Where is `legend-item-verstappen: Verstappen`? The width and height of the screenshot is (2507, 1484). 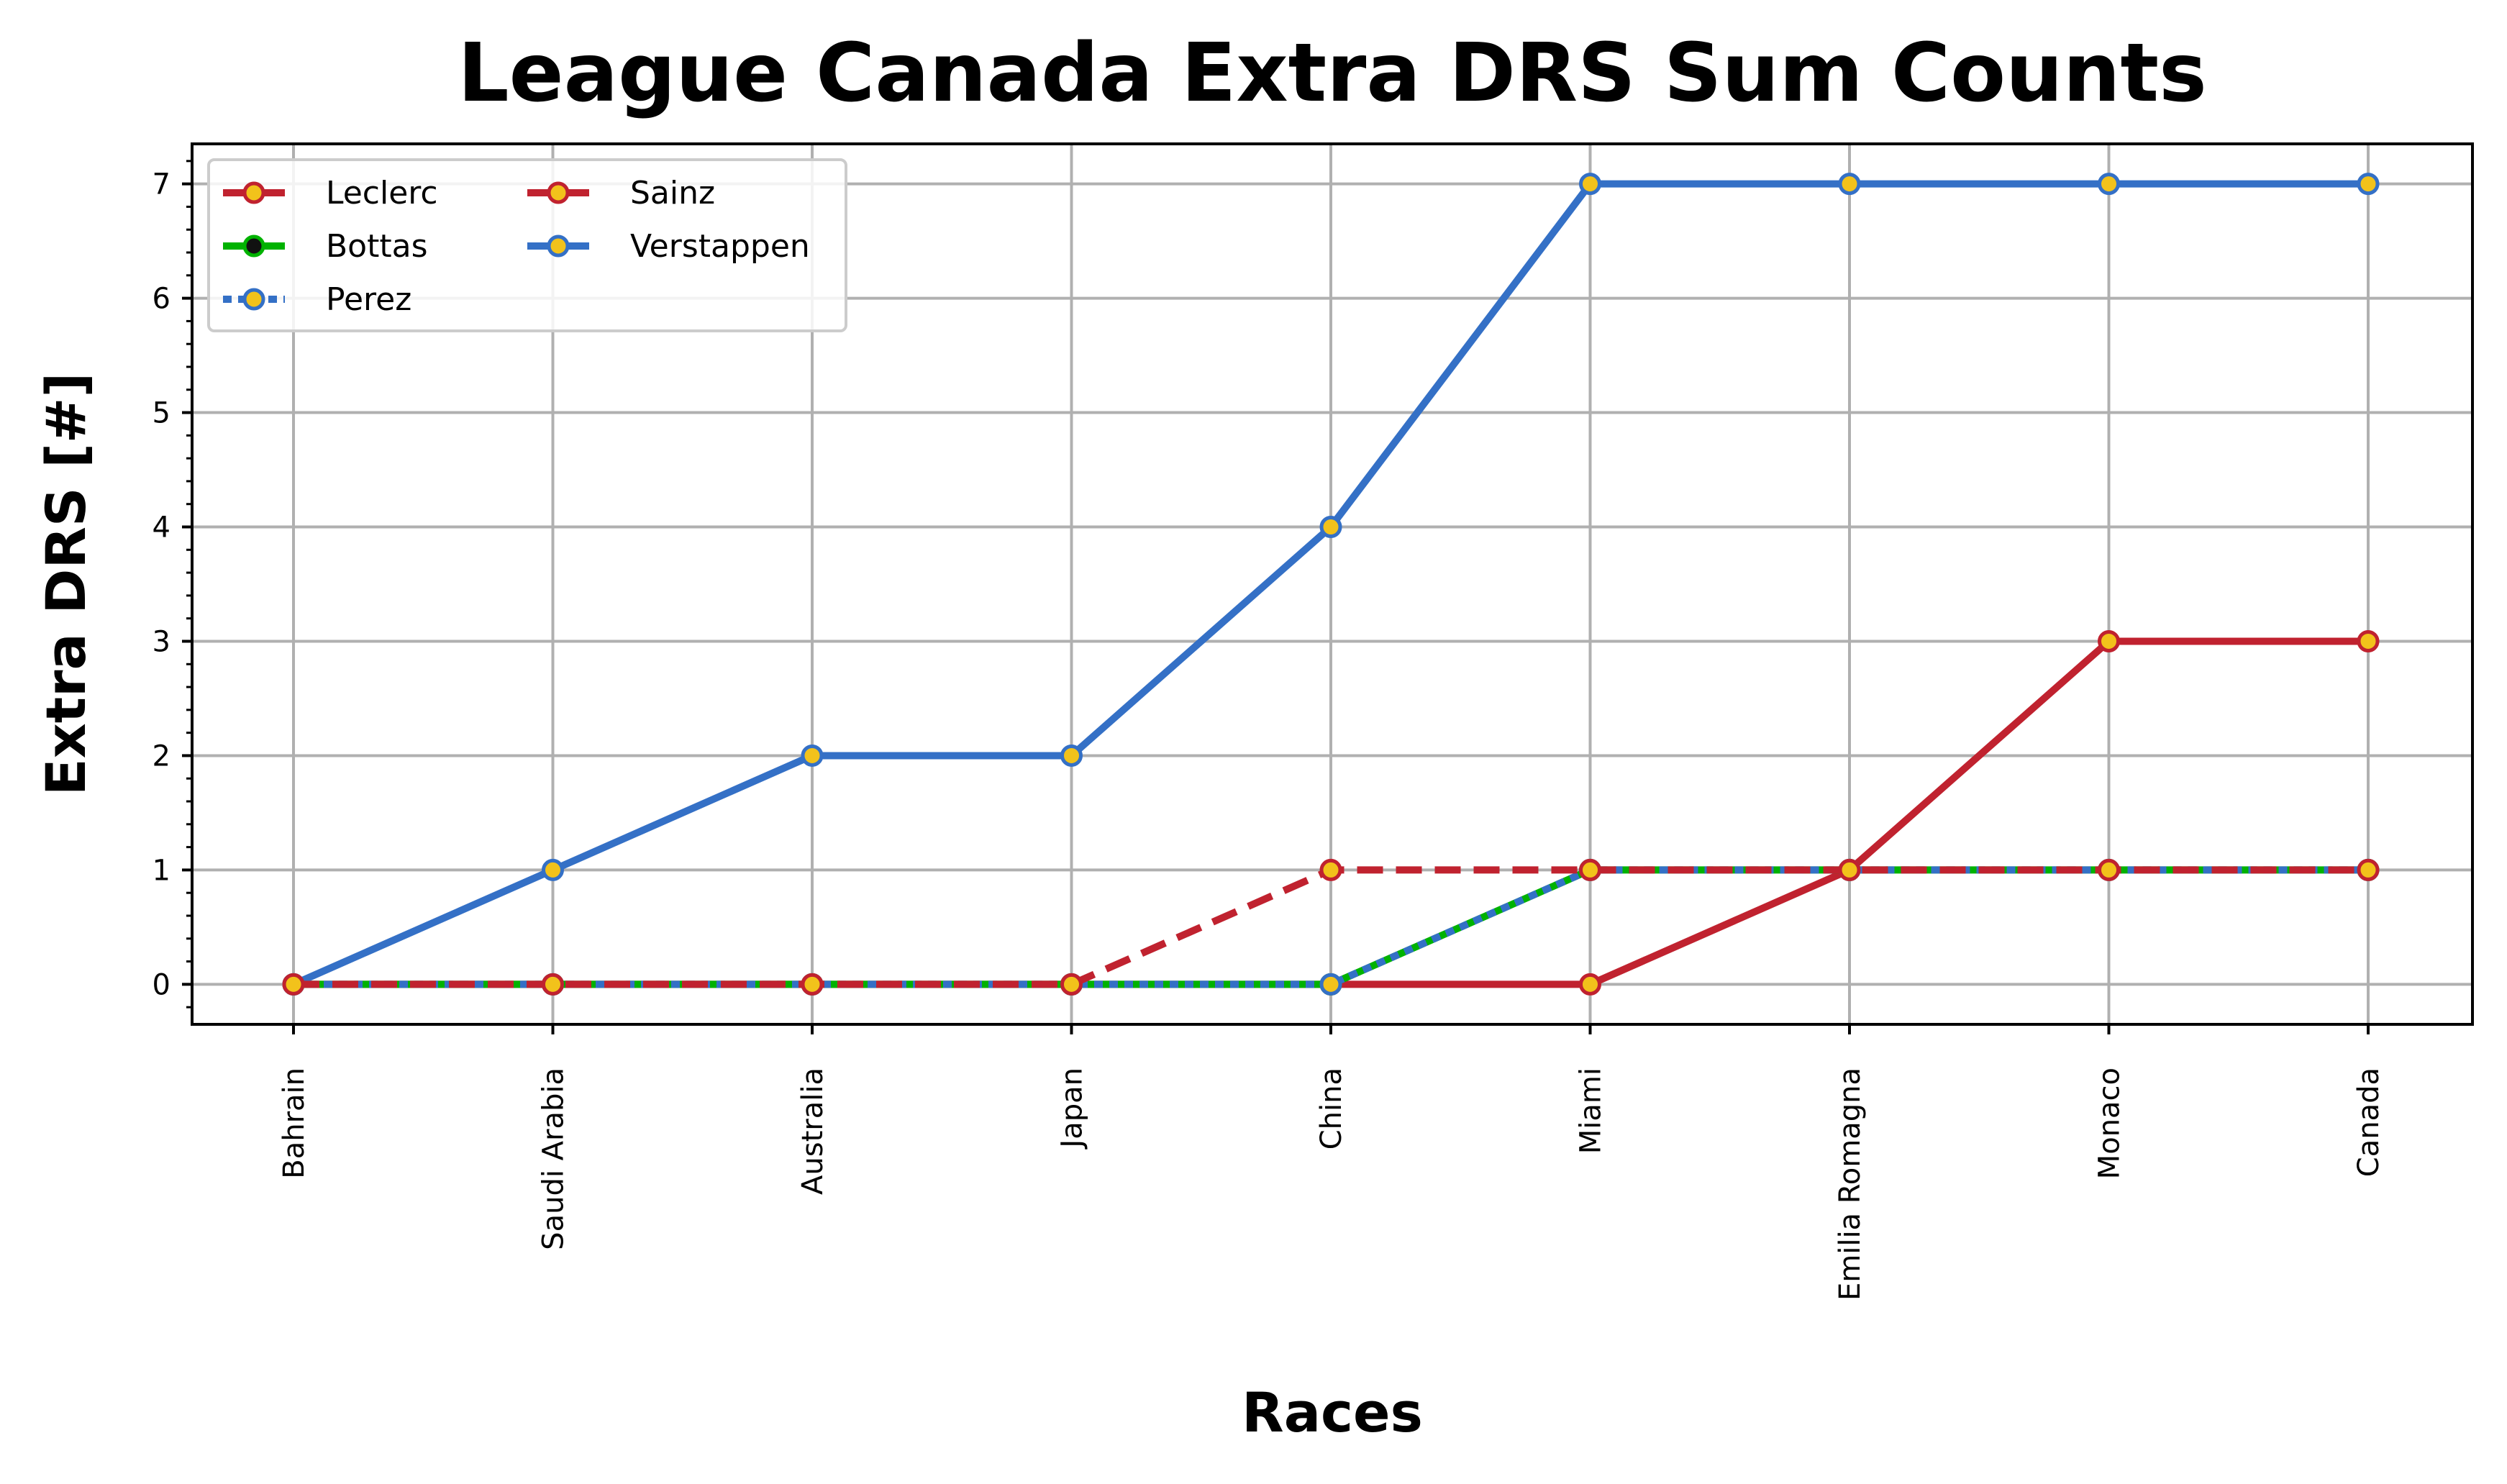
legend-item-verstappen: Verstappen is located at coordinates (668, 247).